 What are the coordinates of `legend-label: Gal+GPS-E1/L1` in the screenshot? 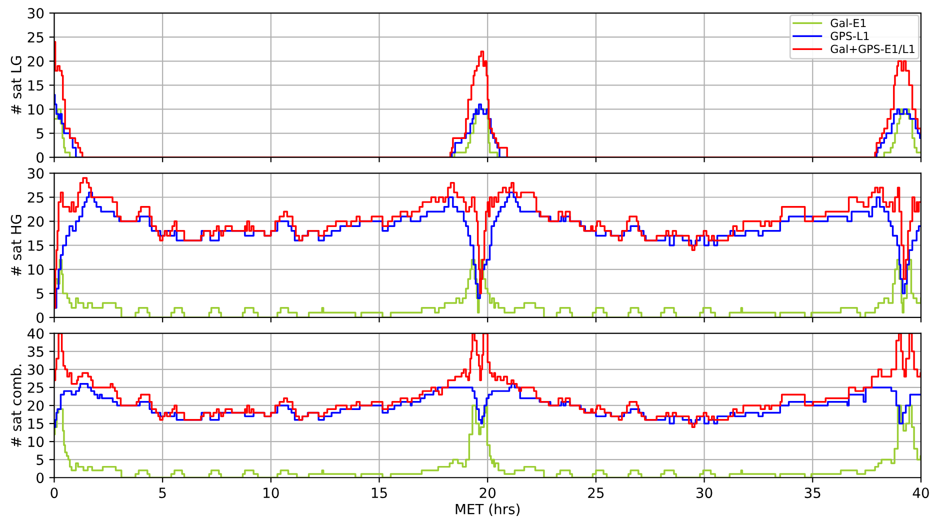 It's located at (872, 49).